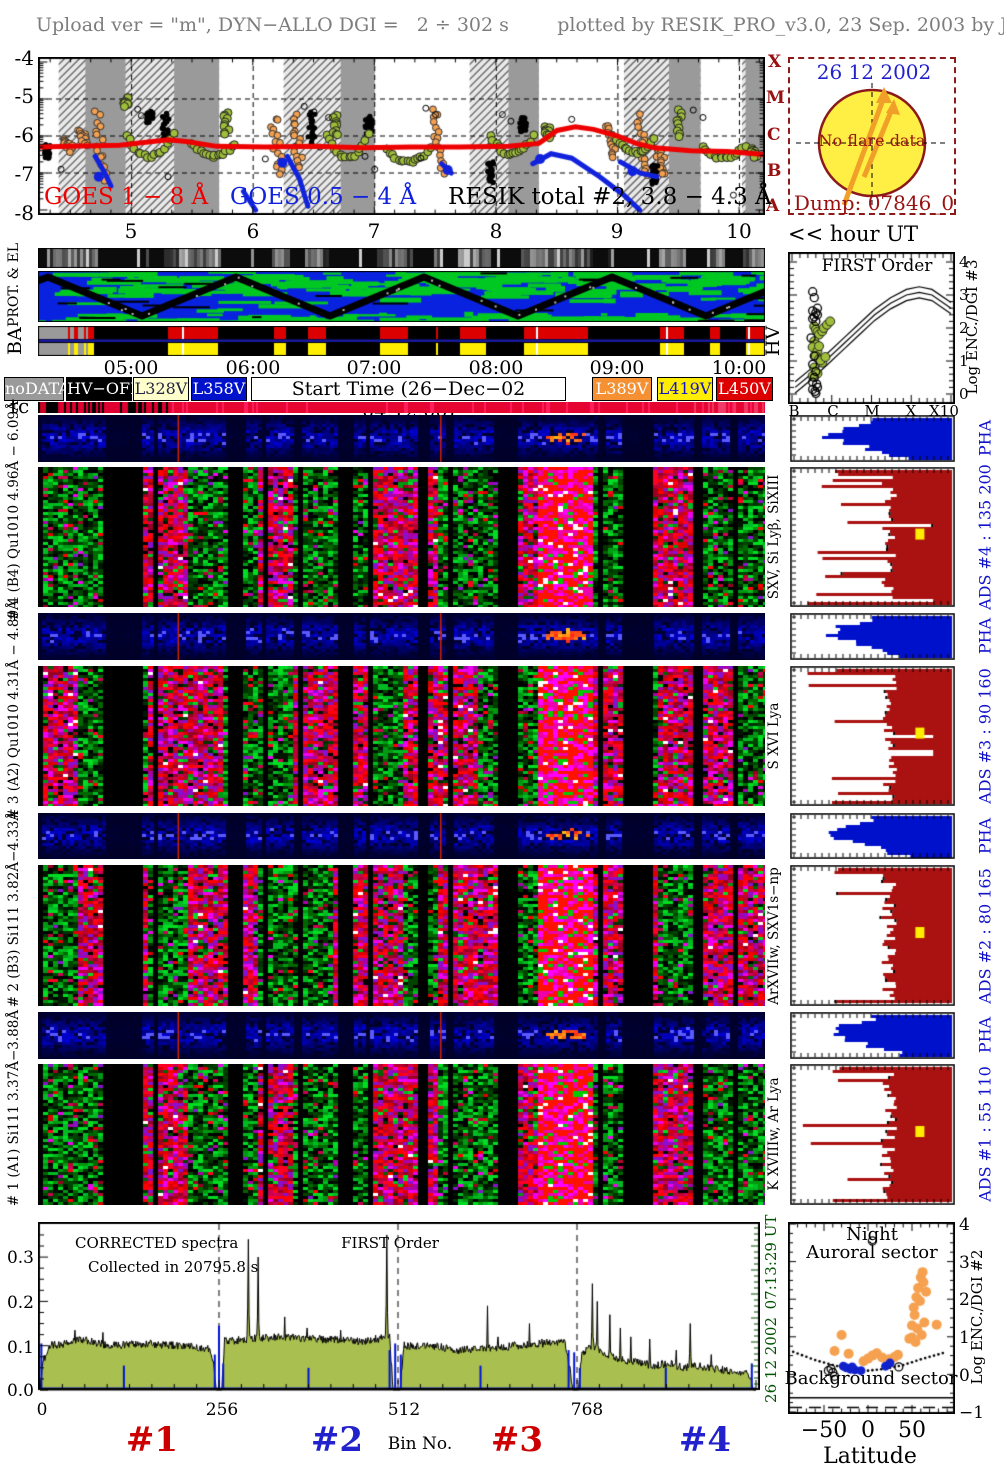  I want to click on ads-spectrogram-ch3, so click(401, 736).